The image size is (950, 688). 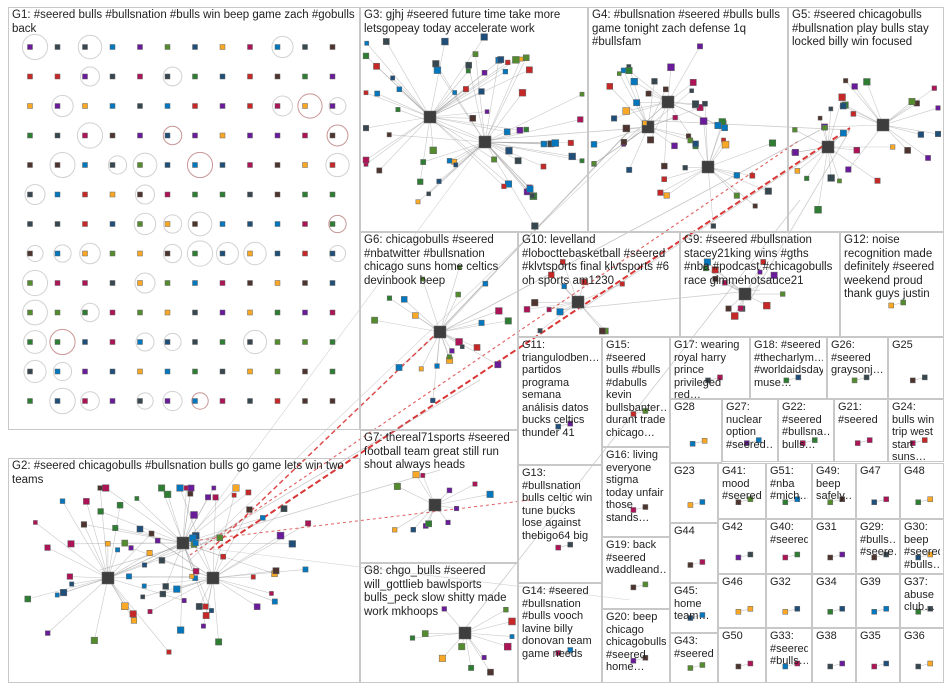 What do you see at coordinates (861, 430) in the screenshot?
I see `group-g21: G21: #seered` at bounding box center [861, 430].